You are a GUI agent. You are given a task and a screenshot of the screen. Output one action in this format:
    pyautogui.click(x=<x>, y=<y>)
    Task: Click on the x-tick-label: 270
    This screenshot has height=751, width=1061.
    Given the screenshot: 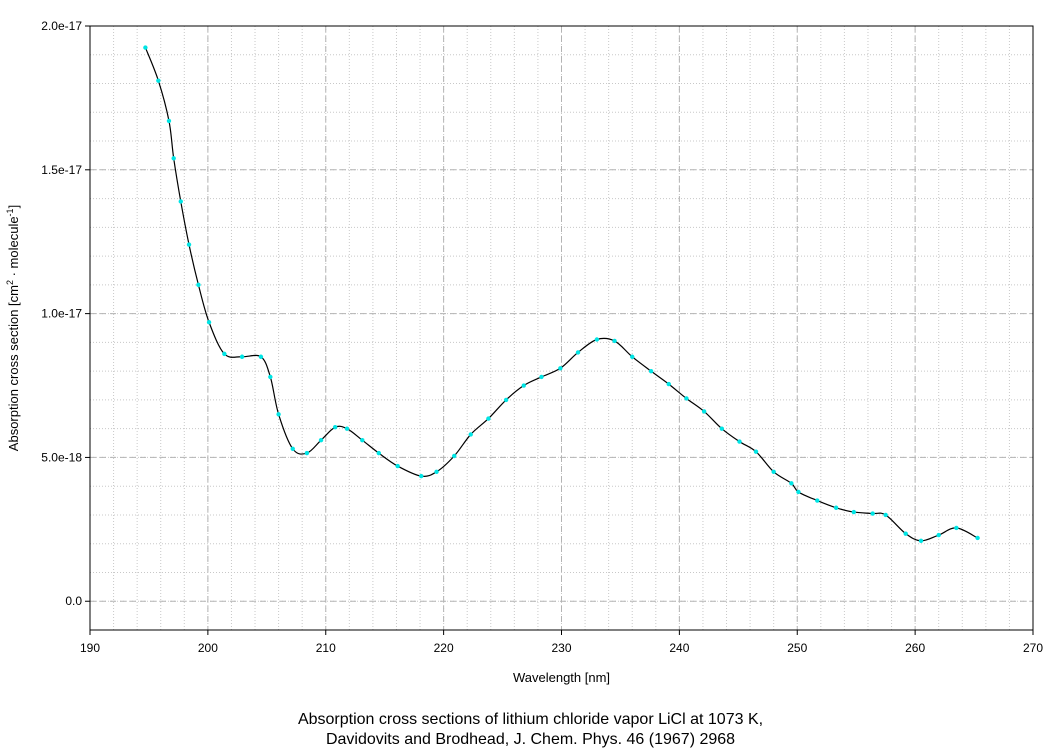 What is the action you would take?
    pyautogui.click(x=1033, y=648)
    